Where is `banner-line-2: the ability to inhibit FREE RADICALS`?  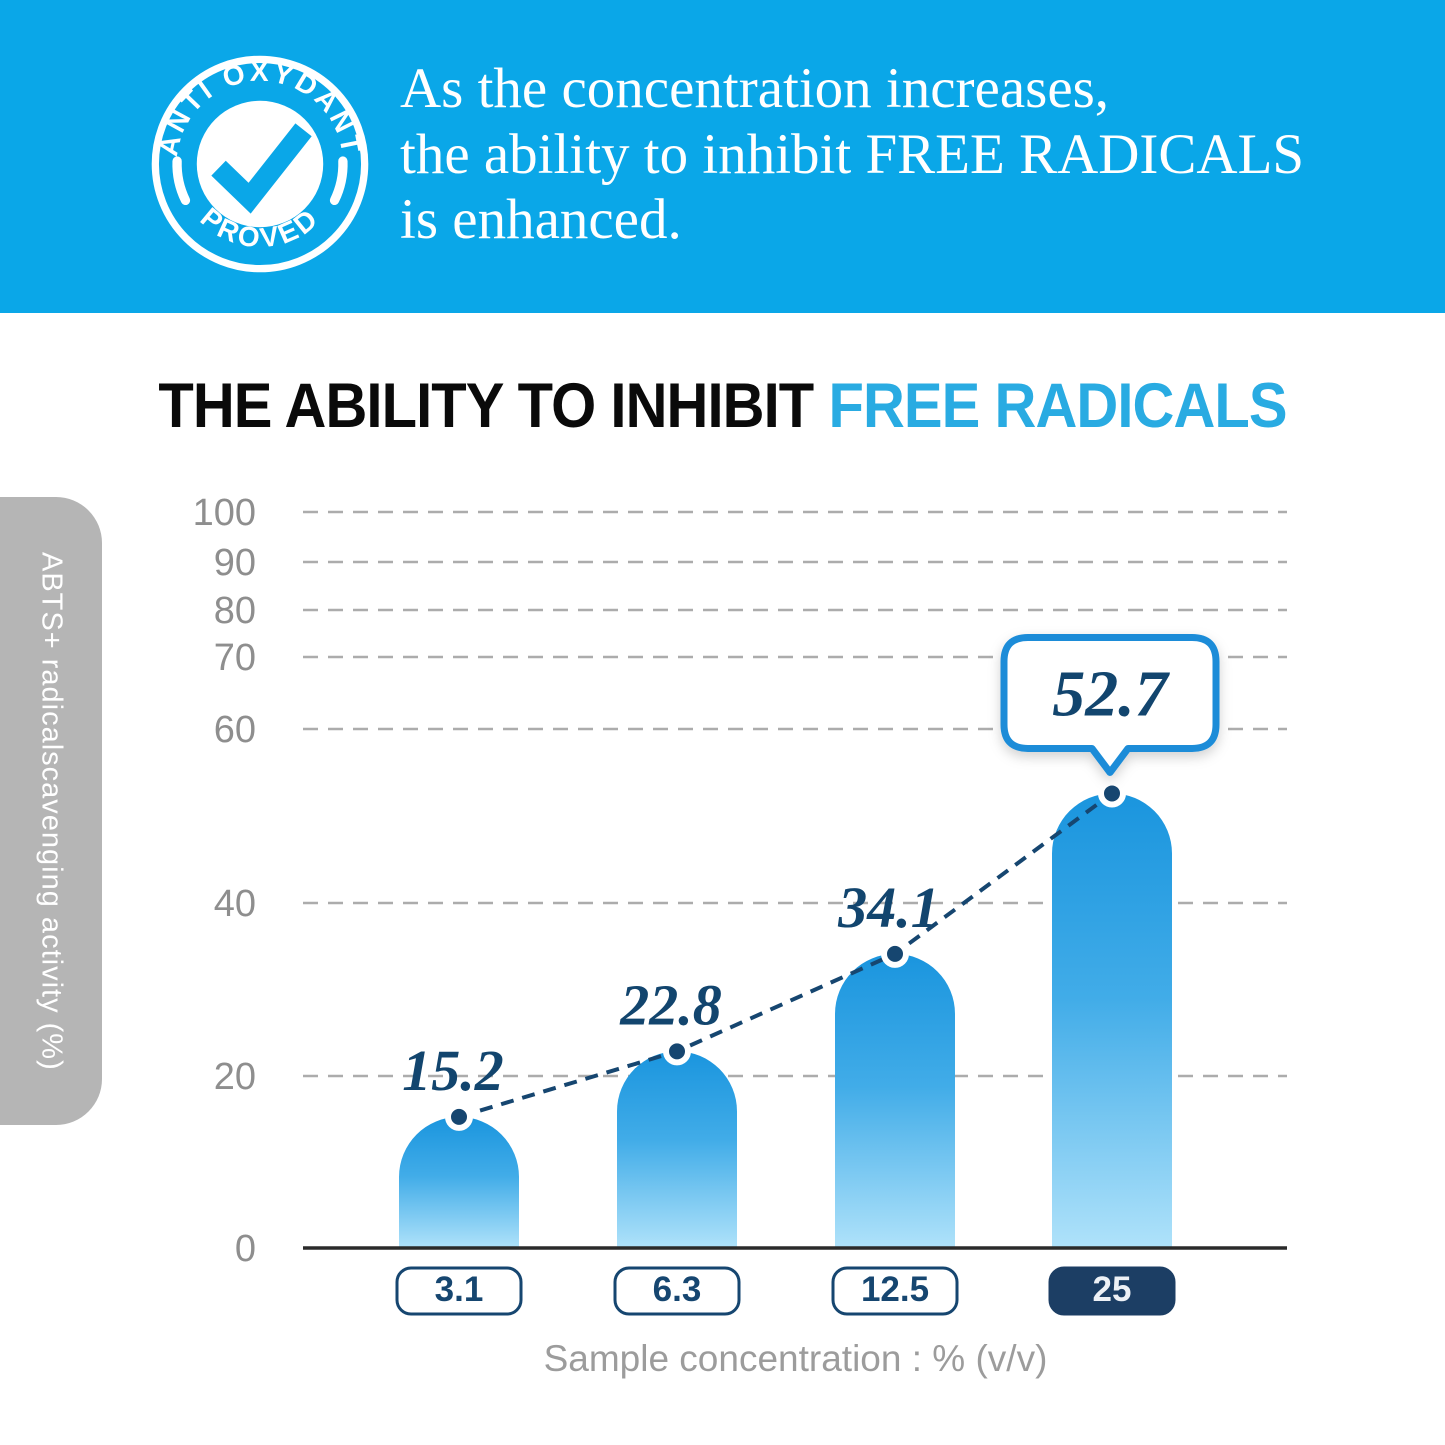 banner-line-2: the ability to inhibit FREE RADICALS is located at coordinates (852, 154).